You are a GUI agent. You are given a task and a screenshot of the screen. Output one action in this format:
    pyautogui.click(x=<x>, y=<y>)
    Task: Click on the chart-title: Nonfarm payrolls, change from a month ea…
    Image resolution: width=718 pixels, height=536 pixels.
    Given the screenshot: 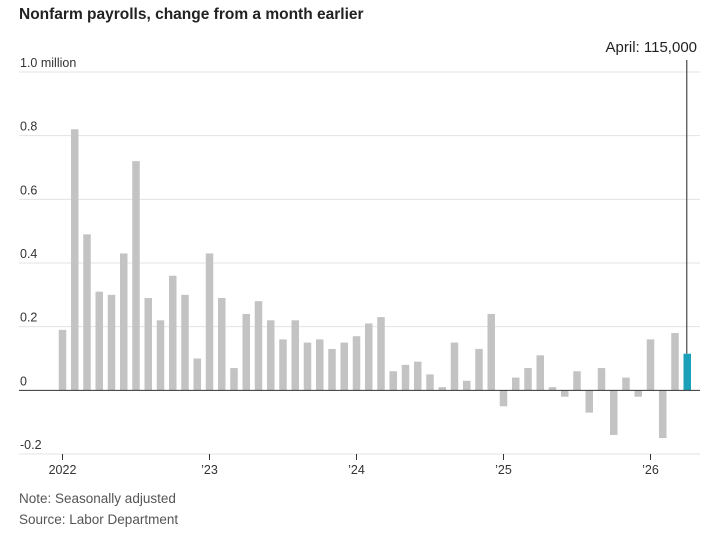 What is the action you would take?
    pyautogui.click(x=191, y=14)
    